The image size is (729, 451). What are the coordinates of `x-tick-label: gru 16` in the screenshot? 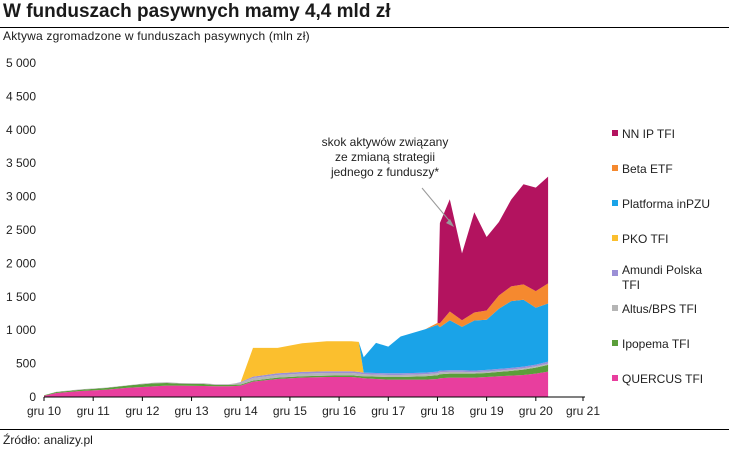 It's located at (339, 411).